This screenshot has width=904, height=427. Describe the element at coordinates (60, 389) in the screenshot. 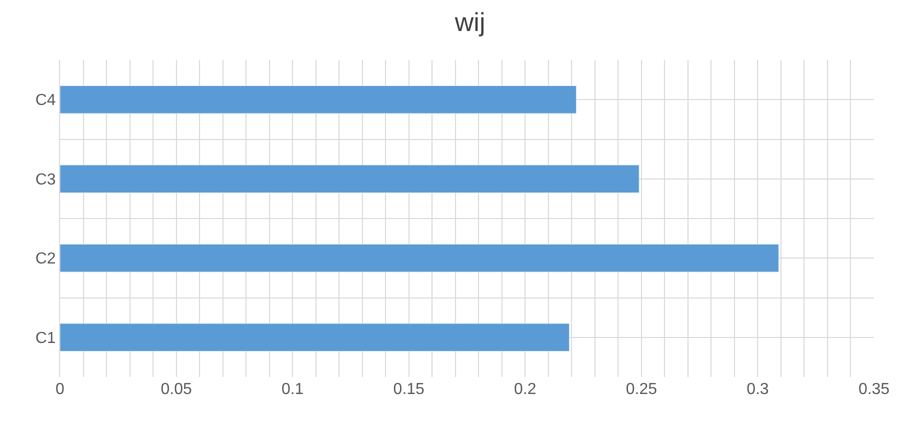

I see `x-tick-label: 0` at that location.